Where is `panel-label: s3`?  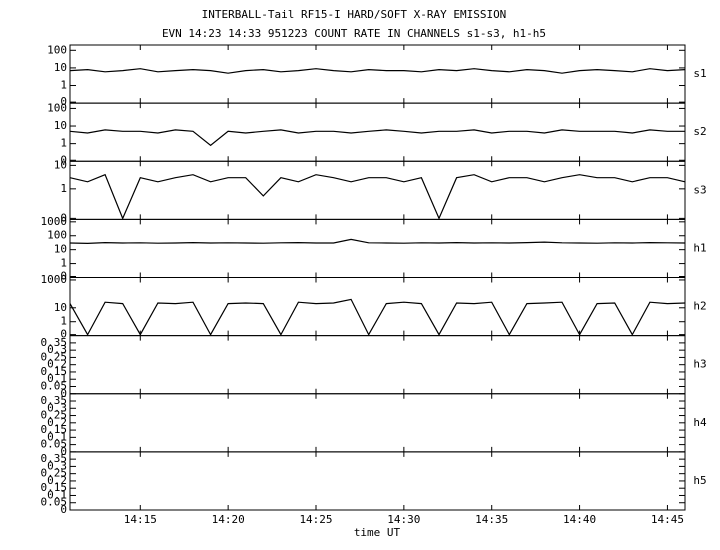 panel-label: s3 is located at coordinates (699, 189).